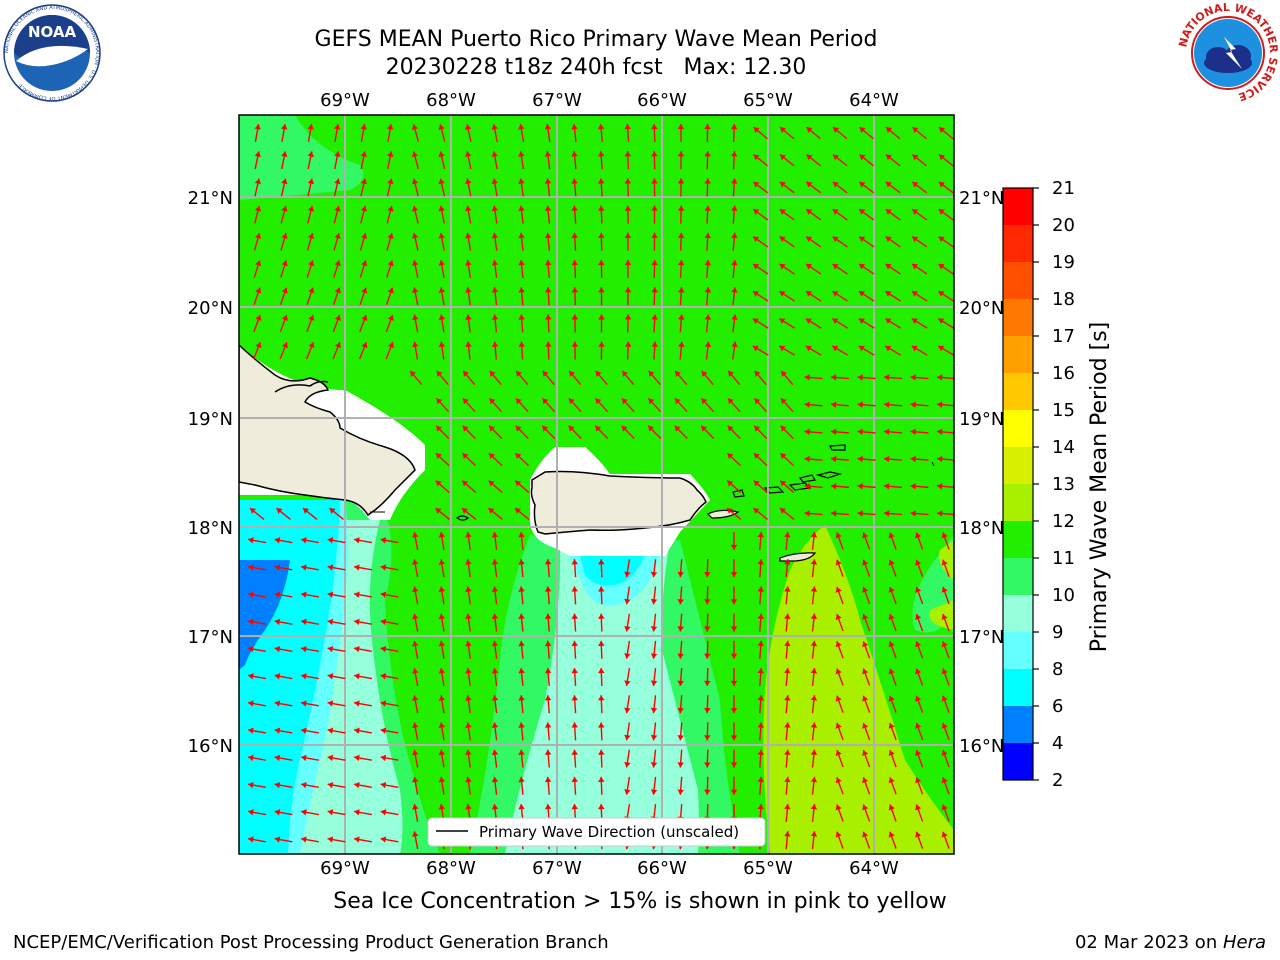 This screenshot has height=960, width=1280. Describe the element at coordinates (210, 308) in the screenshot. I see `lat-label-left: 20°N` at that location.